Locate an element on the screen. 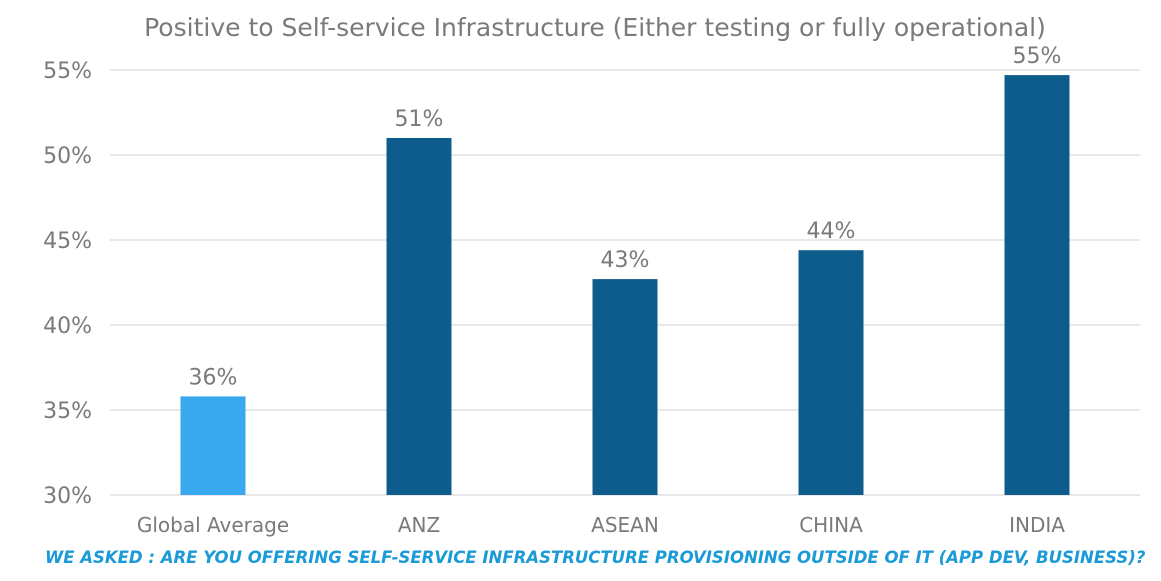  data-label: 43% is located at coordinates (625, 260).